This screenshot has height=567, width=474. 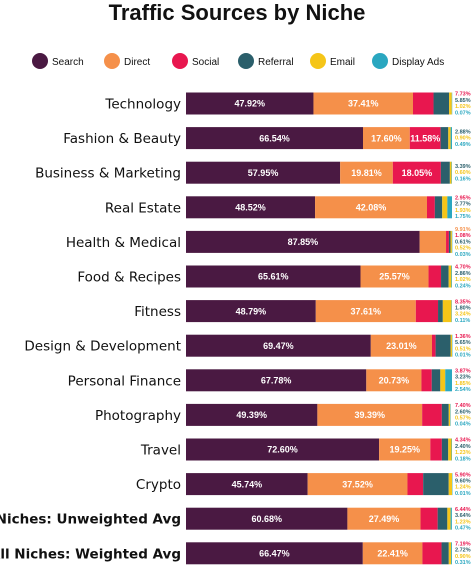 I want to click on small-value-label: 1.08%, so click(x=463, y=236).